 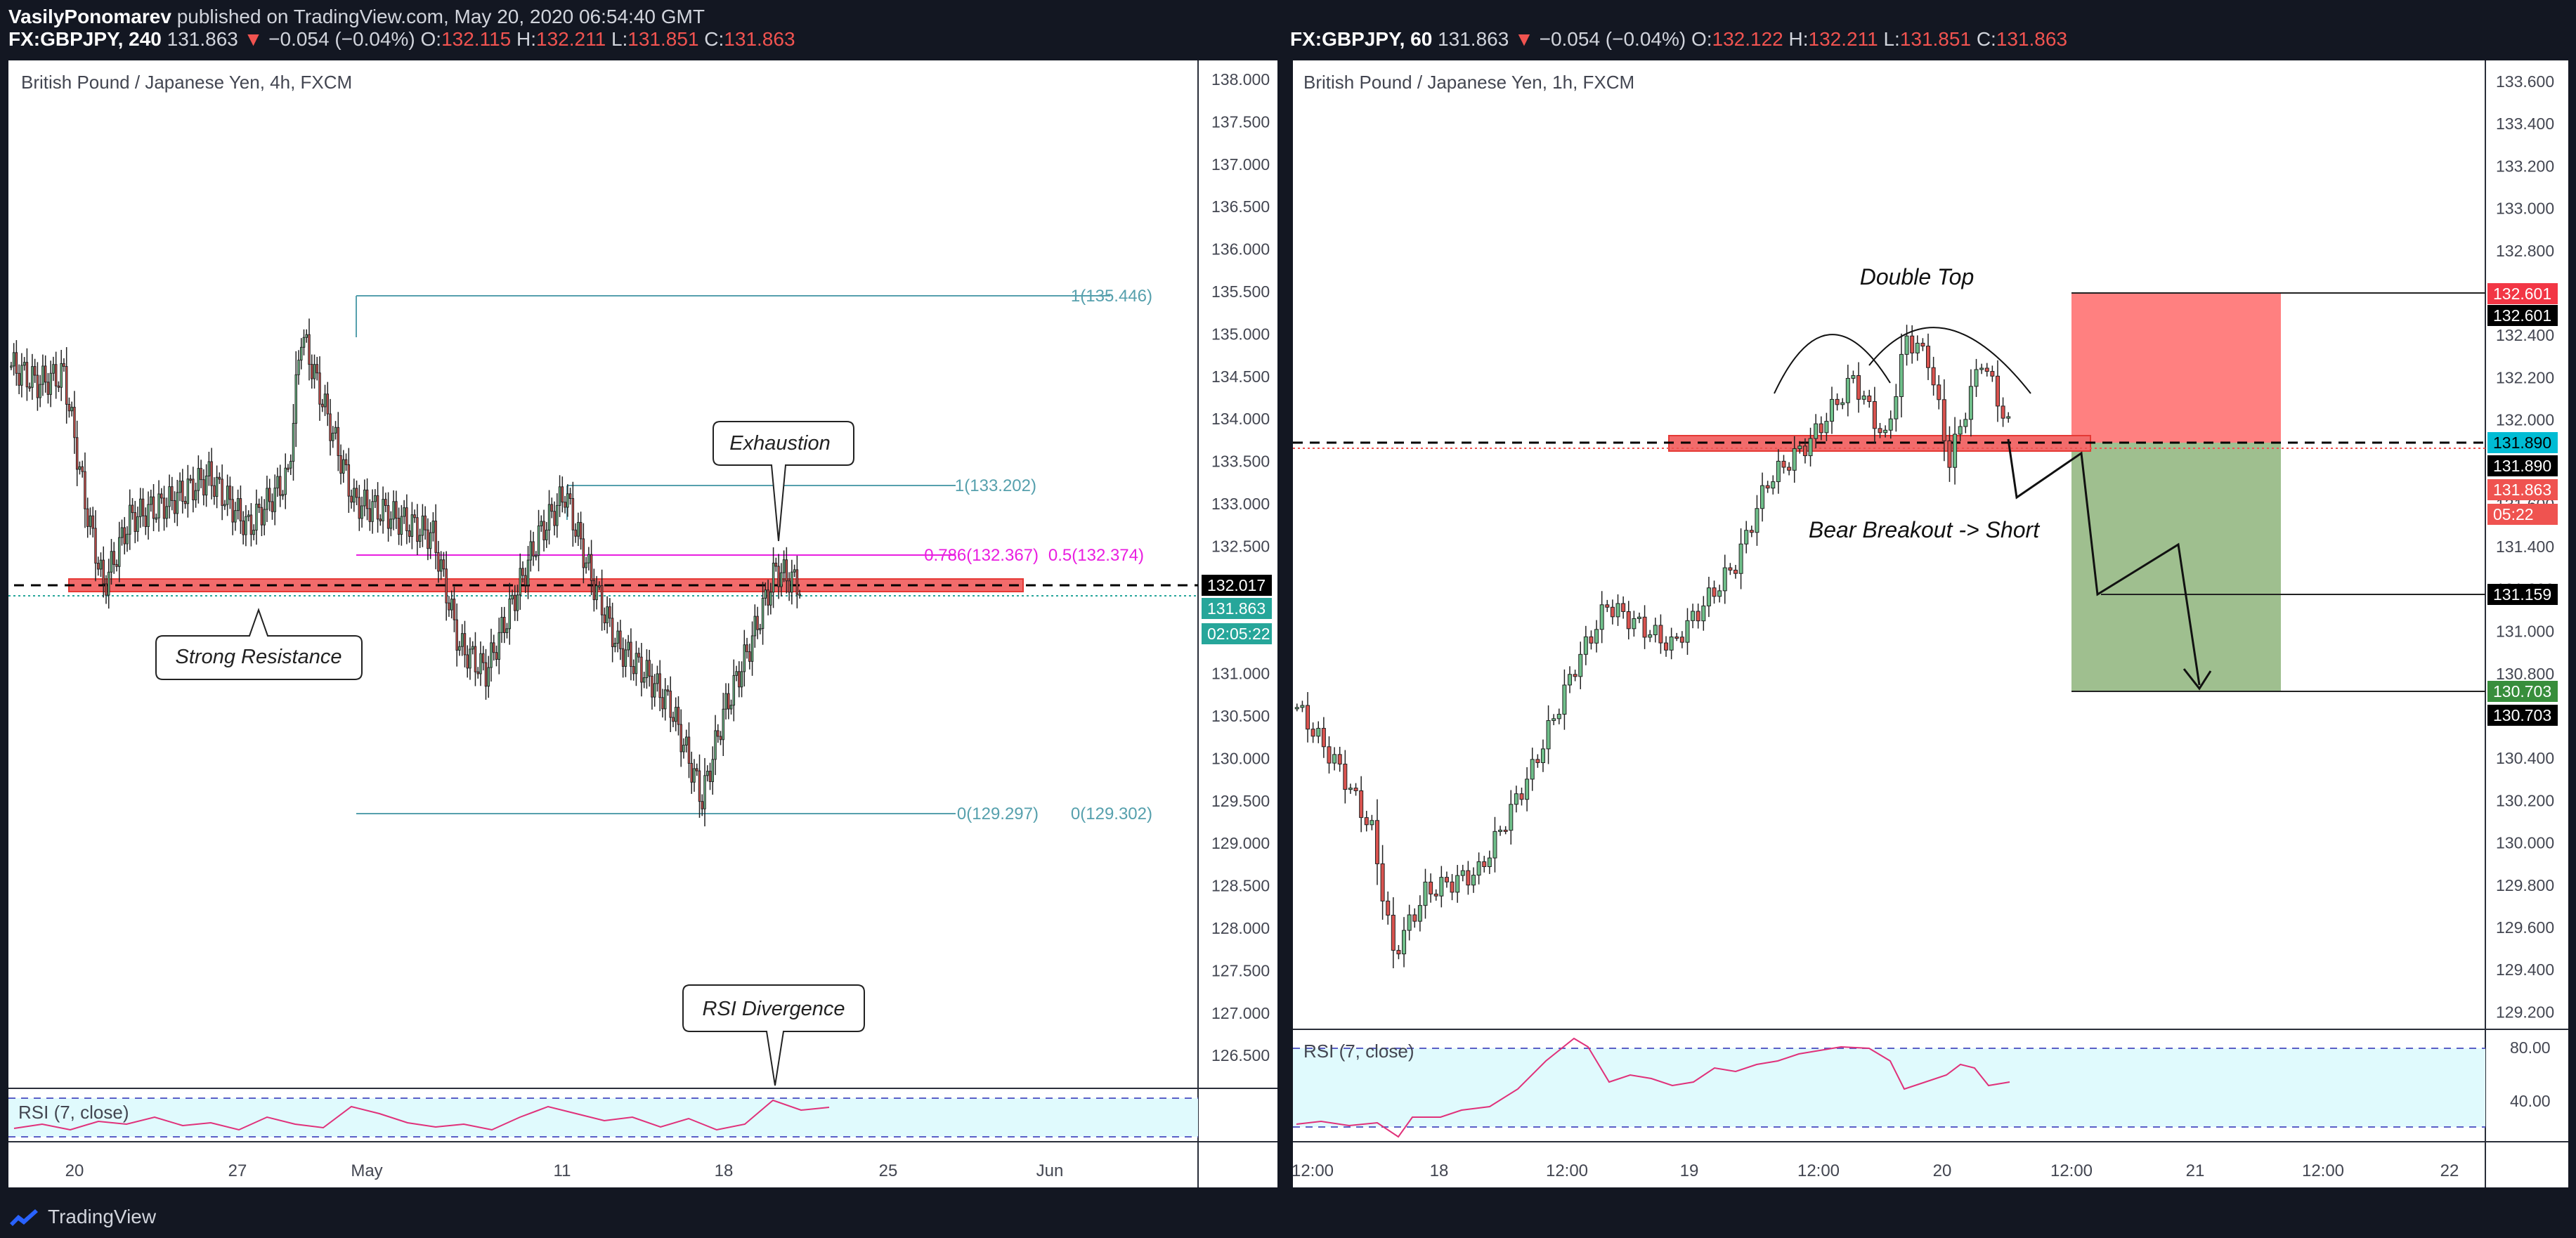 What do you see at coordinates (1949, 360) in the screenshot?
I see `double-top-right-arc` at bounding box center [1949, 360].